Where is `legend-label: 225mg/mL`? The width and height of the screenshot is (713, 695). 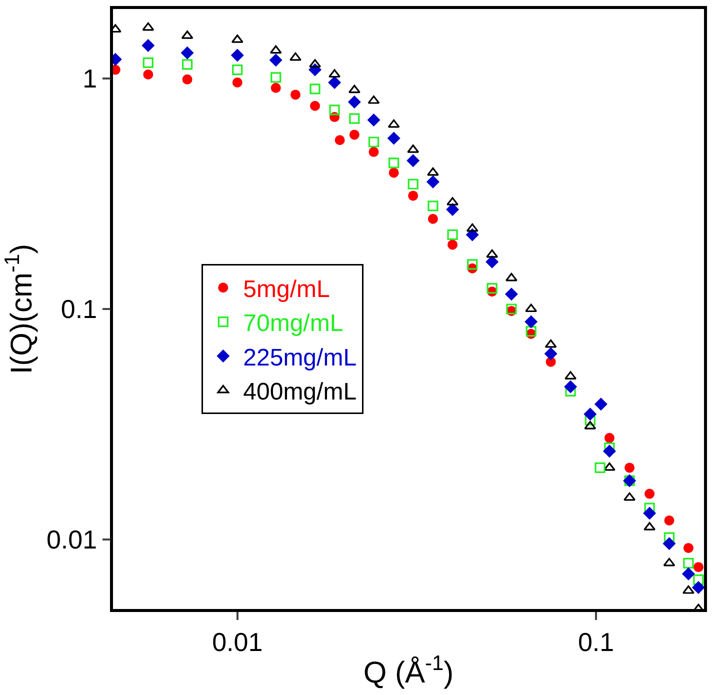 legend-label: 225mg/mL is located at coordinates (300, 358).